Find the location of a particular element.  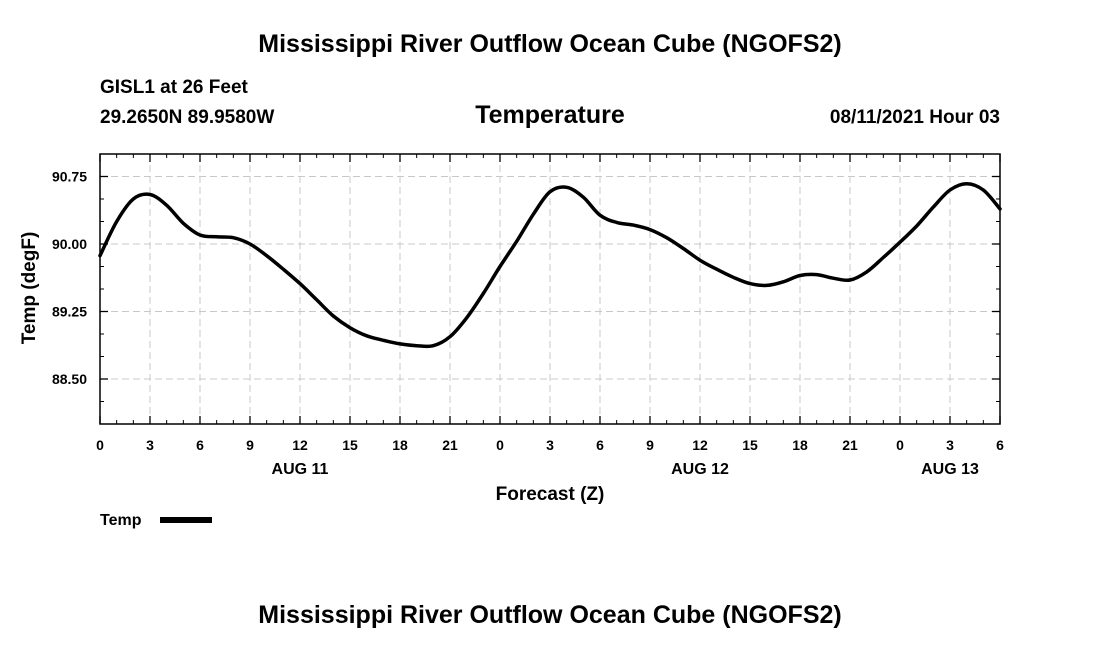

y-tick-labels: 90.75 90.00 89.25 88.50 is located at coordinates (69, 278).